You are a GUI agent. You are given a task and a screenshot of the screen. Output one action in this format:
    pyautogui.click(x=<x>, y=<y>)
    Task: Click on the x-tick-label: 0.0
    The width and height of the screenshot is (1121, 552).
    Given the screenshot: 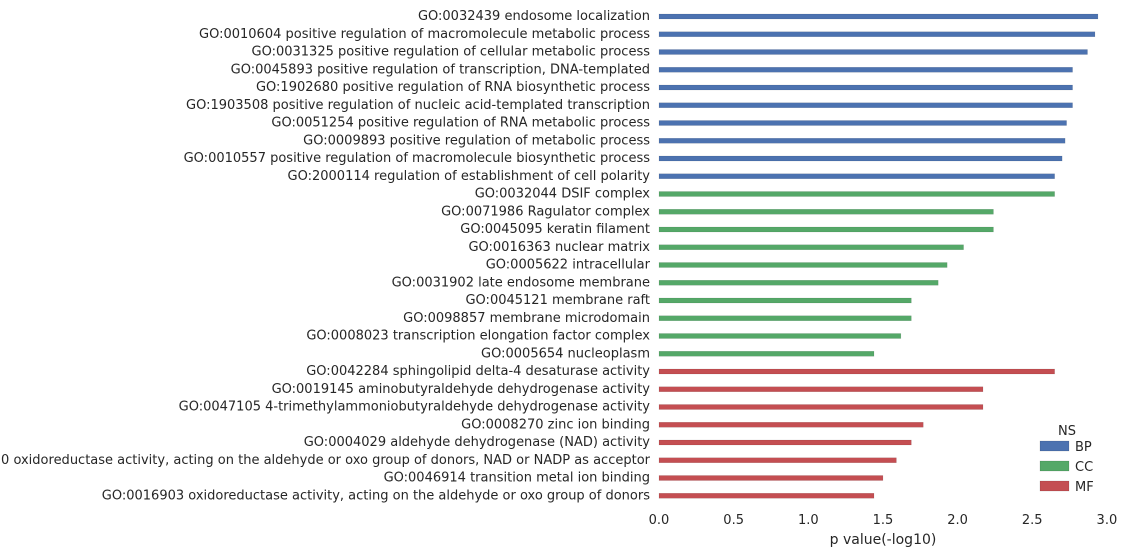 What is the action you would take?
    pyautogui.click(x=659, y=520)
    